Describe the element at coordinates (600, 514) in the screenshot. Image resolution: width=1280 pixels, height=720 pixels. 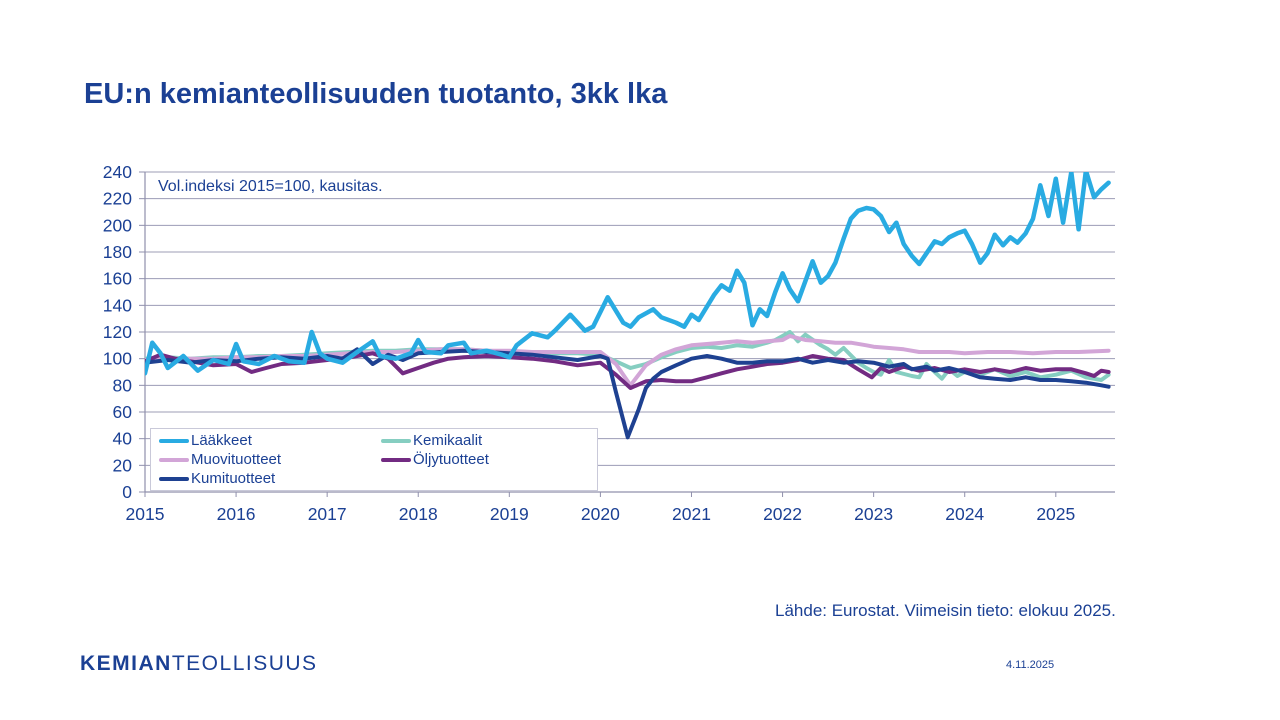
I see `x-tick-label: 2020` at that location.